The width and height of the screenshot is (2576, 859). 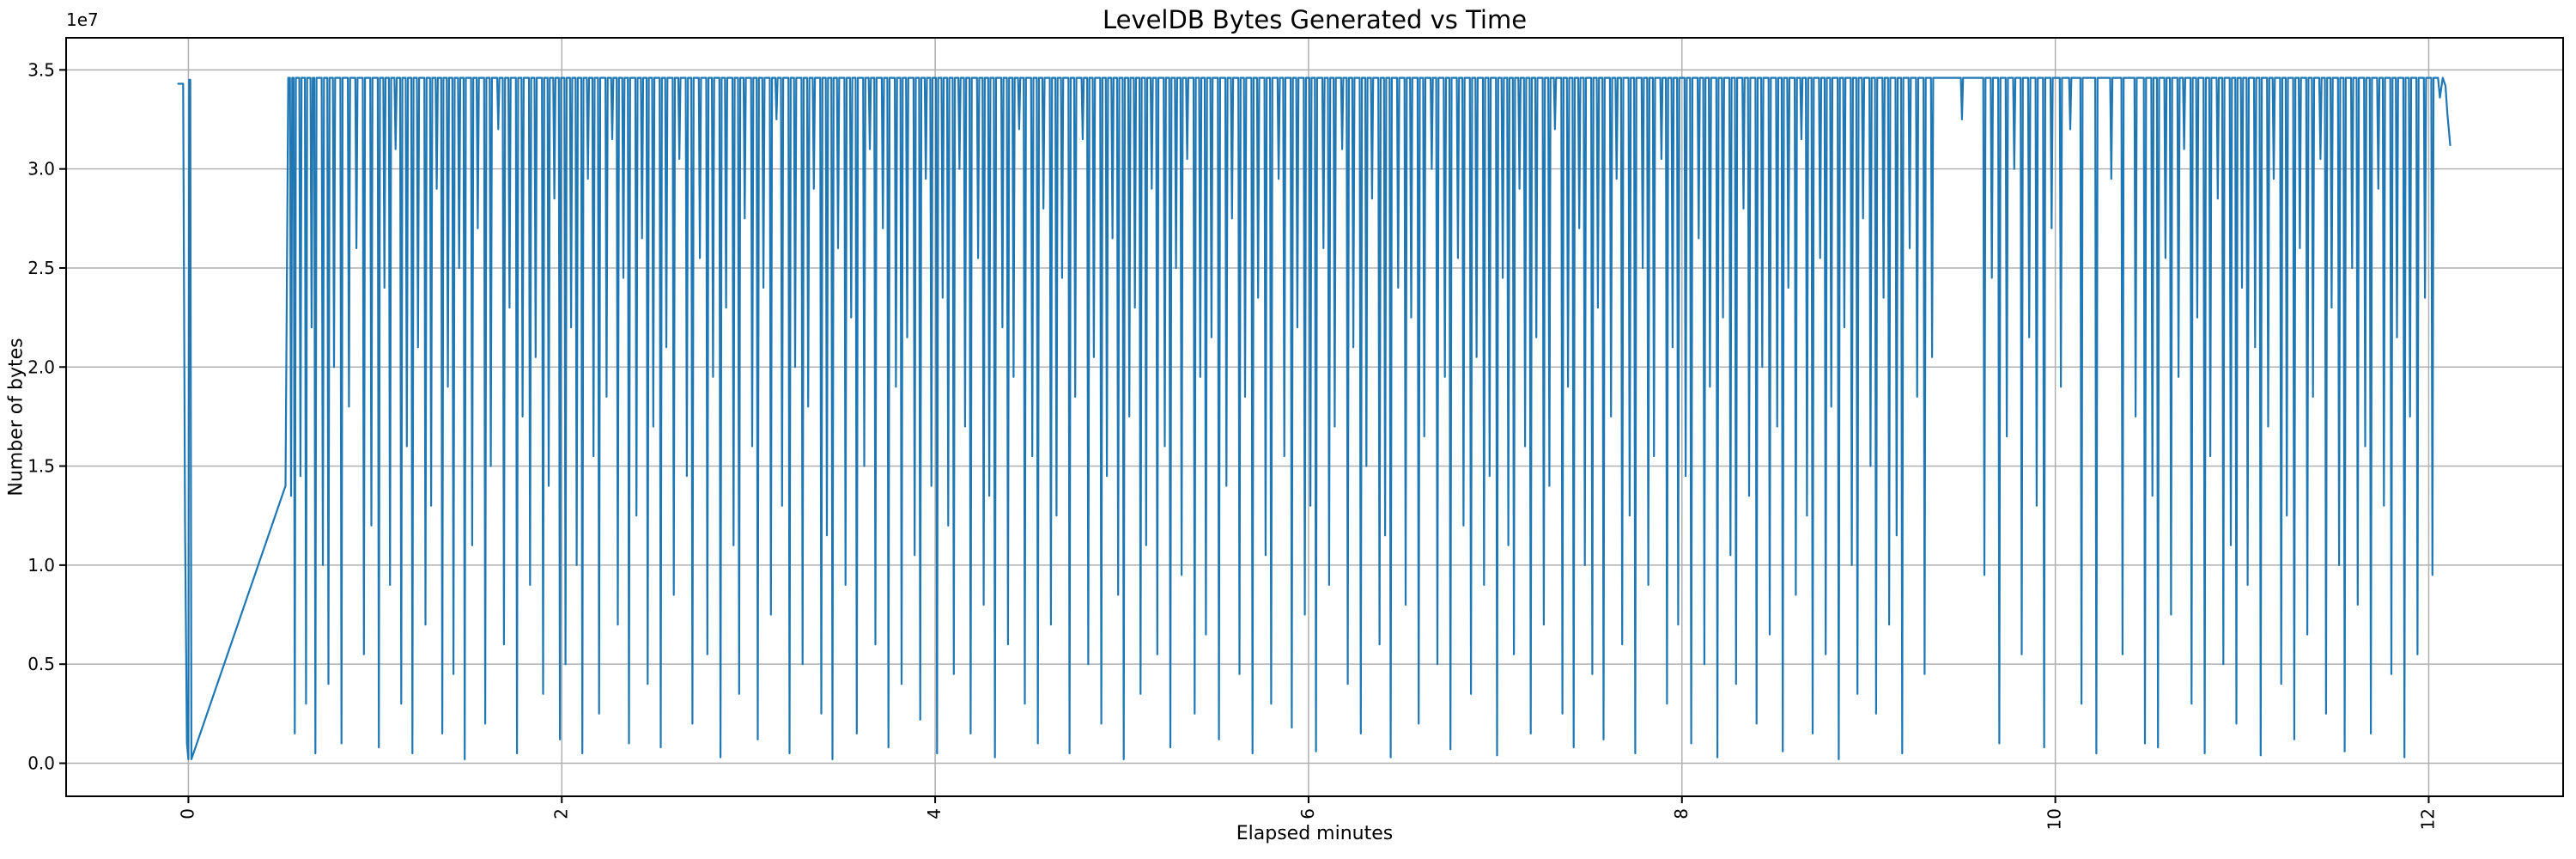 I want to click on y-tick-label: 0.5, so click(x=41, y=664).